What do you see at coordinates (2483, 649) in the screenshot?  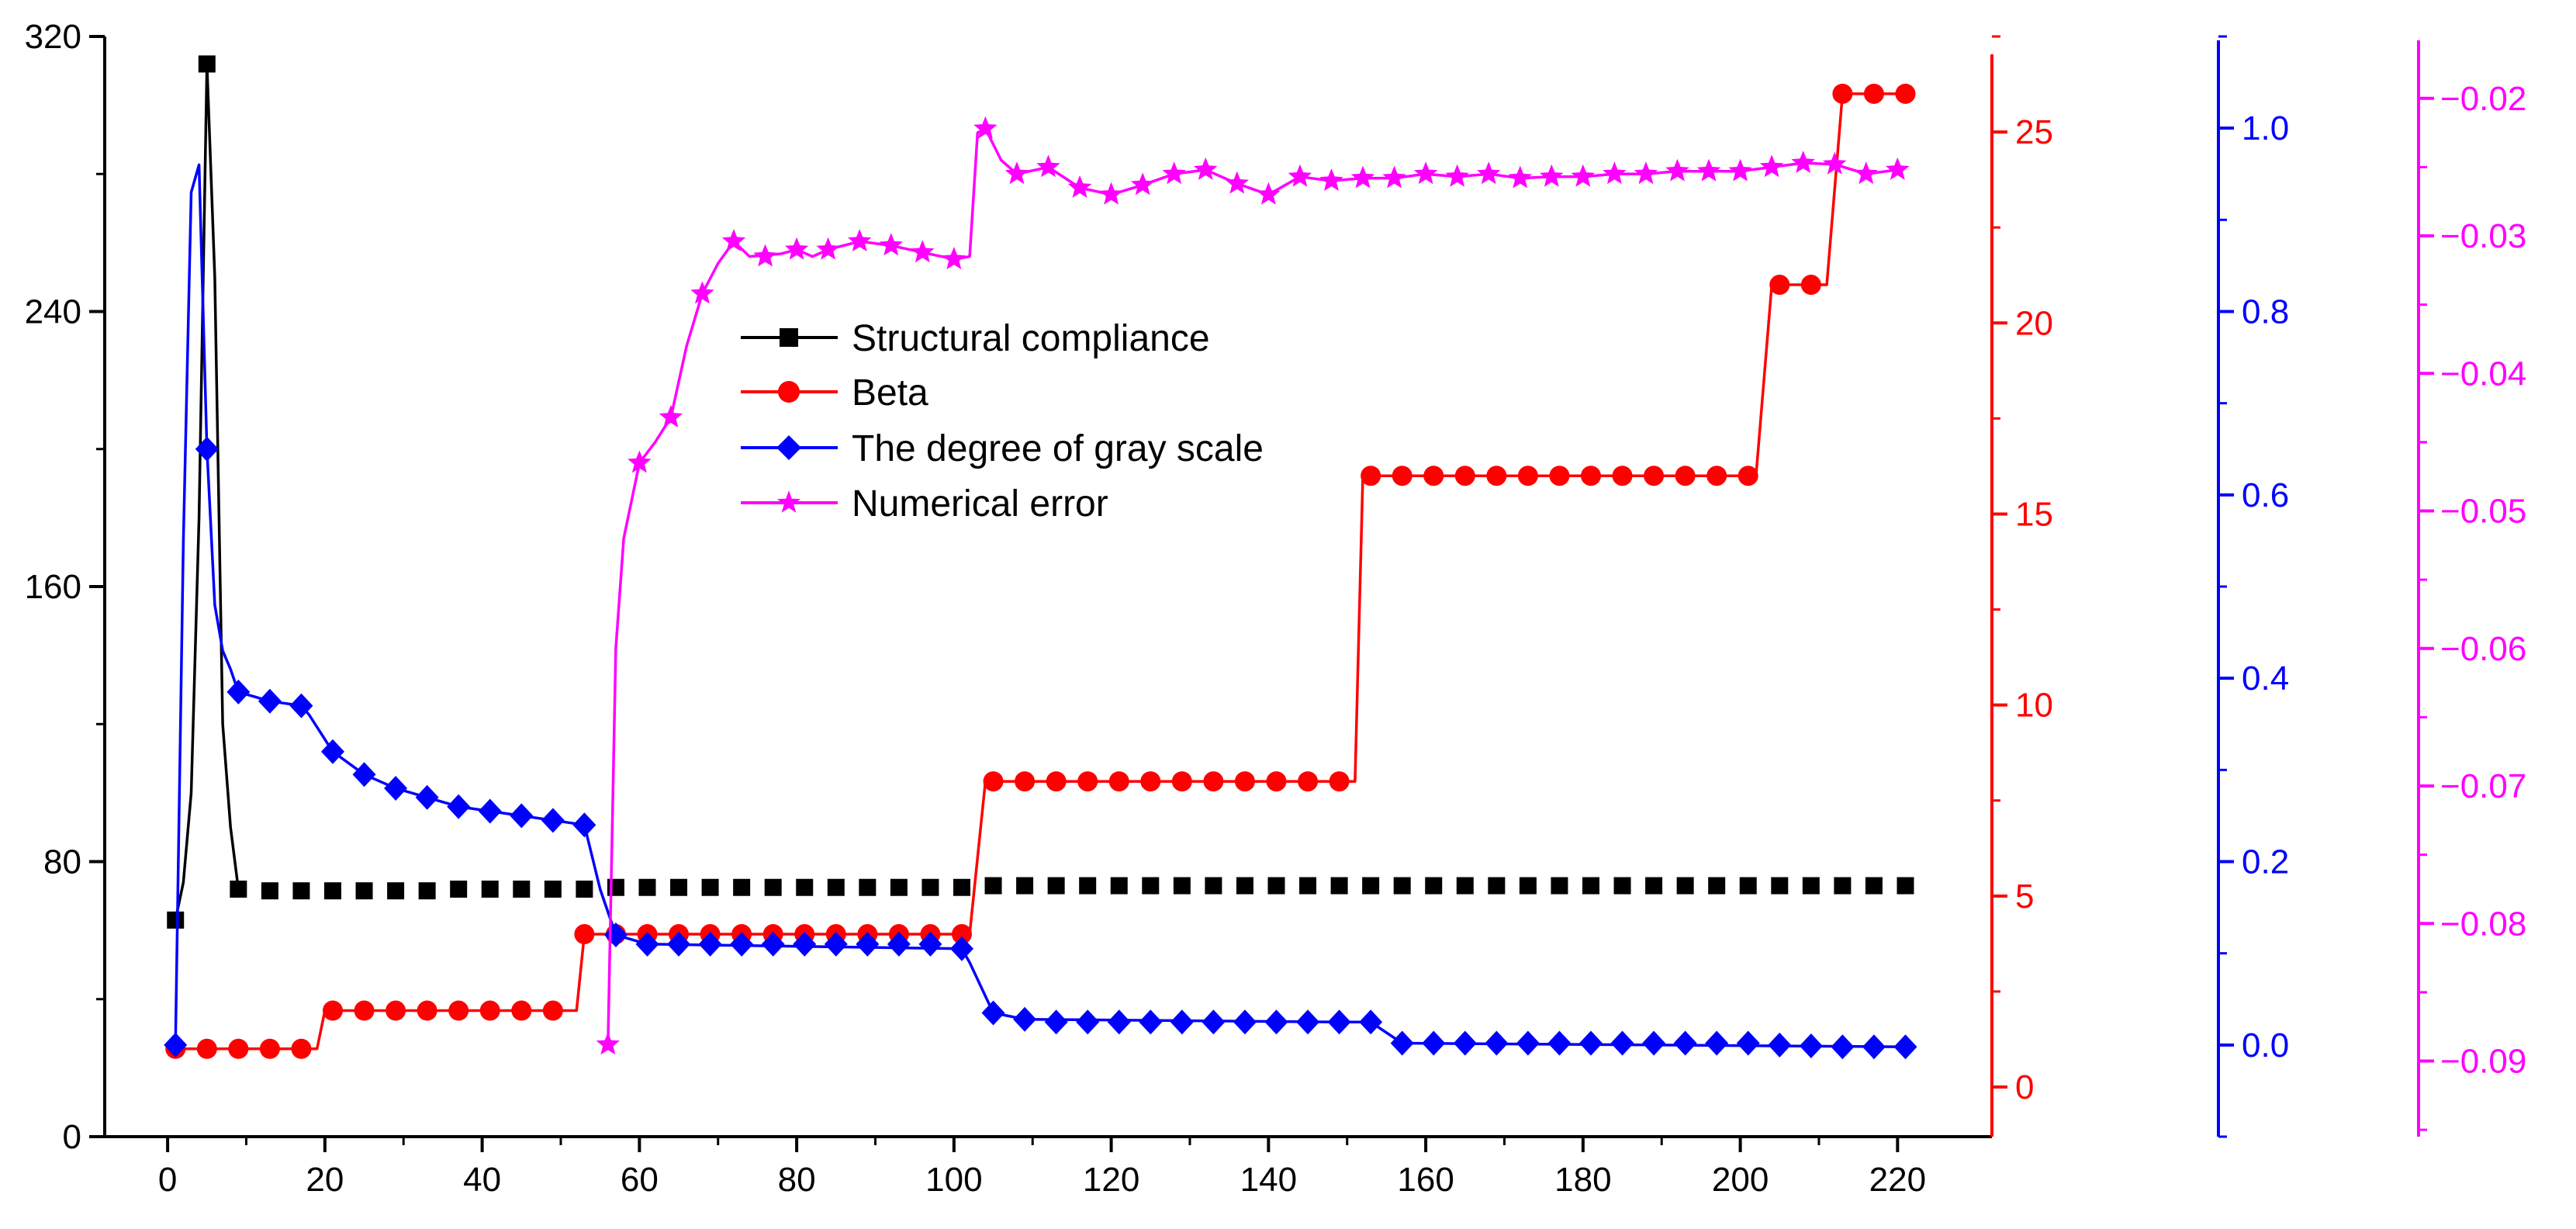 I see `magenta-tick-label: −0.06` at bounding box center [2483, 649].